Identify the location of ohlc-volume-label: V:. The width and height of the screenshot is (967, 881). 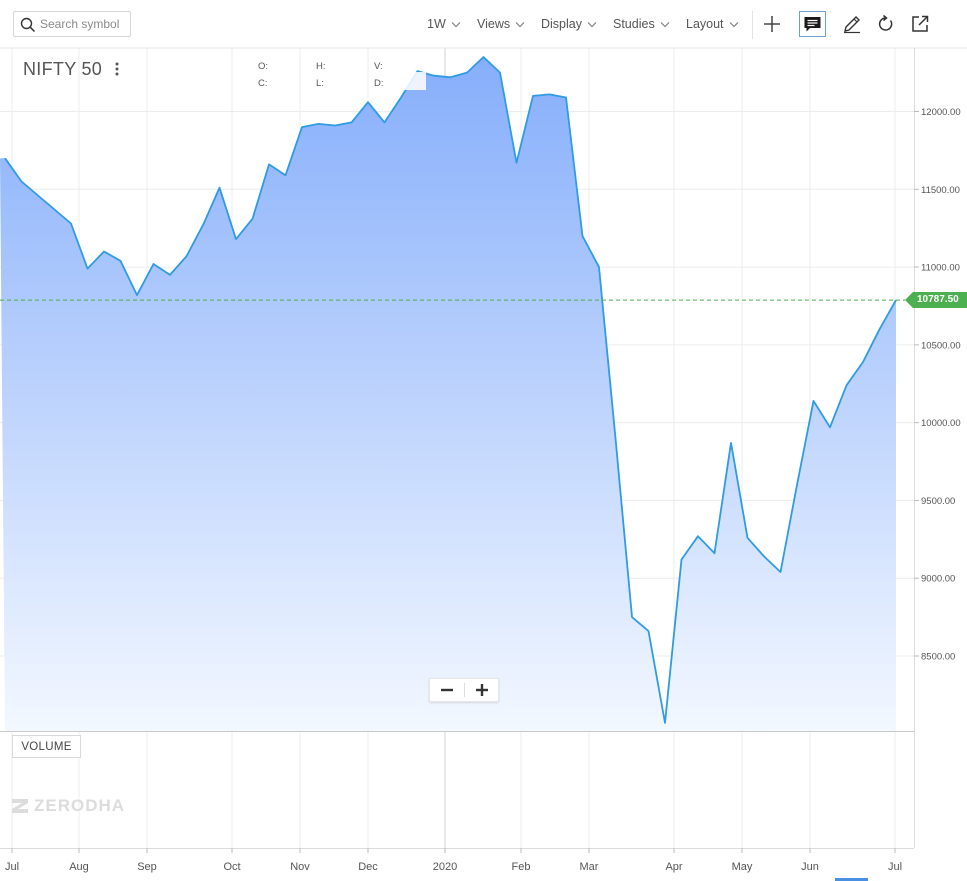
(378, 66).